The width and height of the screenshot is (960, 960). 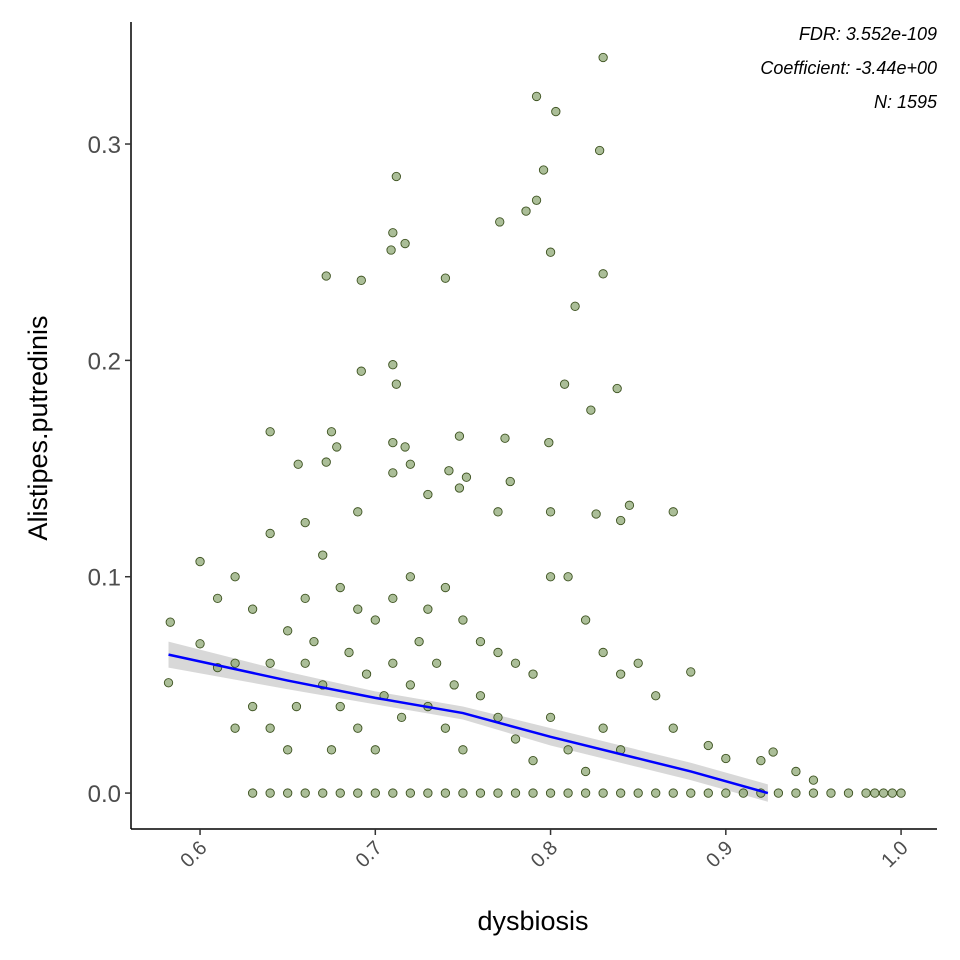 I want to click on x-tick-label: 0.8, so click(x=544, y=854).